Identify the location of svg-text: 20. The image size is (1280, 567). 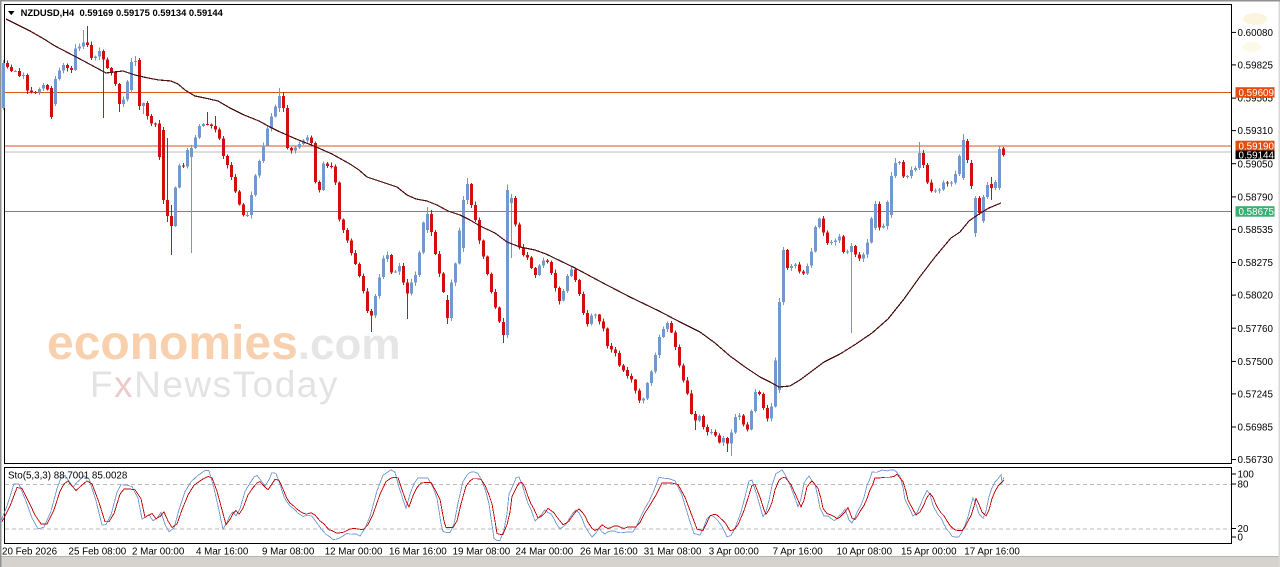
(1243, 529).